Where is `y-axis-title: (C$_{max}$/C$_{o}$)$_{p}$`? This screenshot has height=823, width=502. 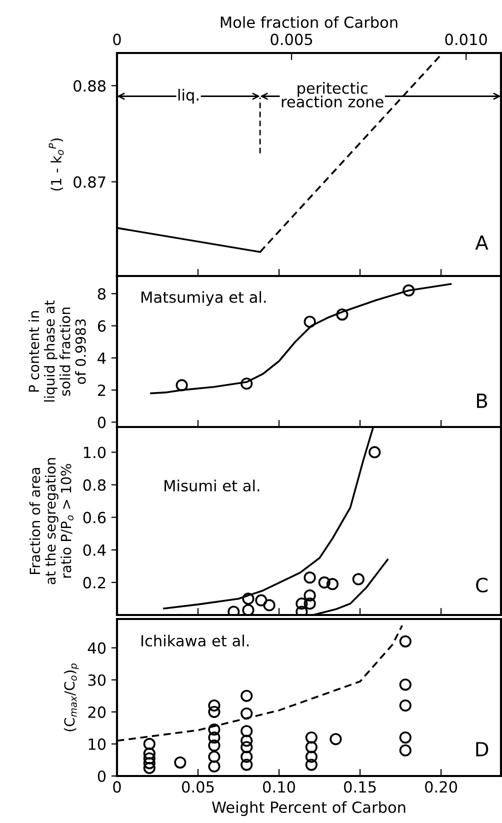 y-axis-title: (C$_{max}$/C$_{o}$)$_{p}$ is located at coordinates (71, 698).